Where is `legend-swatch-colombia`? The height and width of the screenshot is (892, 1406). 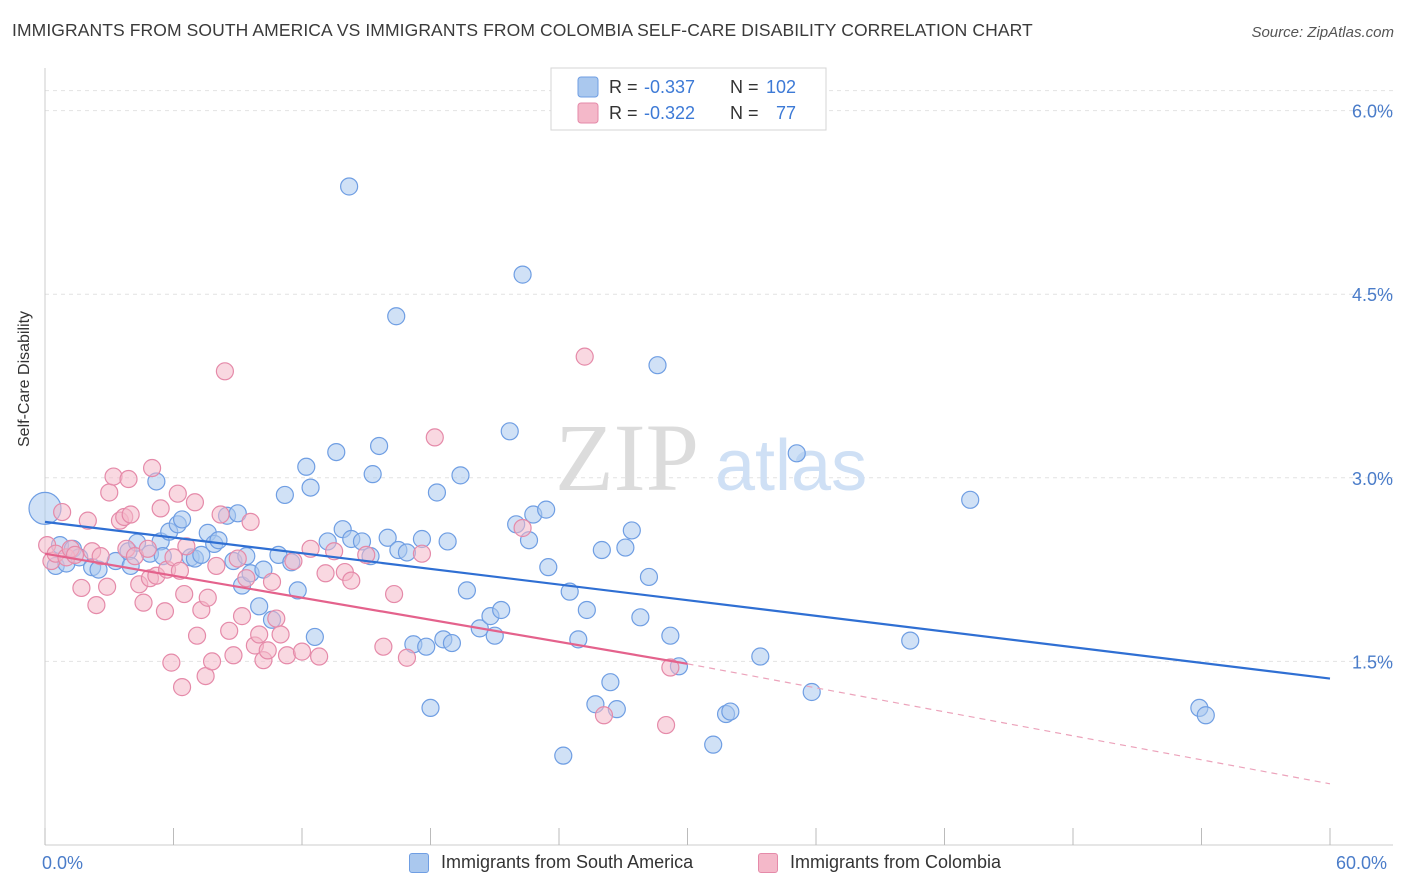
legend-swatch-colombia is located at coordinates (588, 113).